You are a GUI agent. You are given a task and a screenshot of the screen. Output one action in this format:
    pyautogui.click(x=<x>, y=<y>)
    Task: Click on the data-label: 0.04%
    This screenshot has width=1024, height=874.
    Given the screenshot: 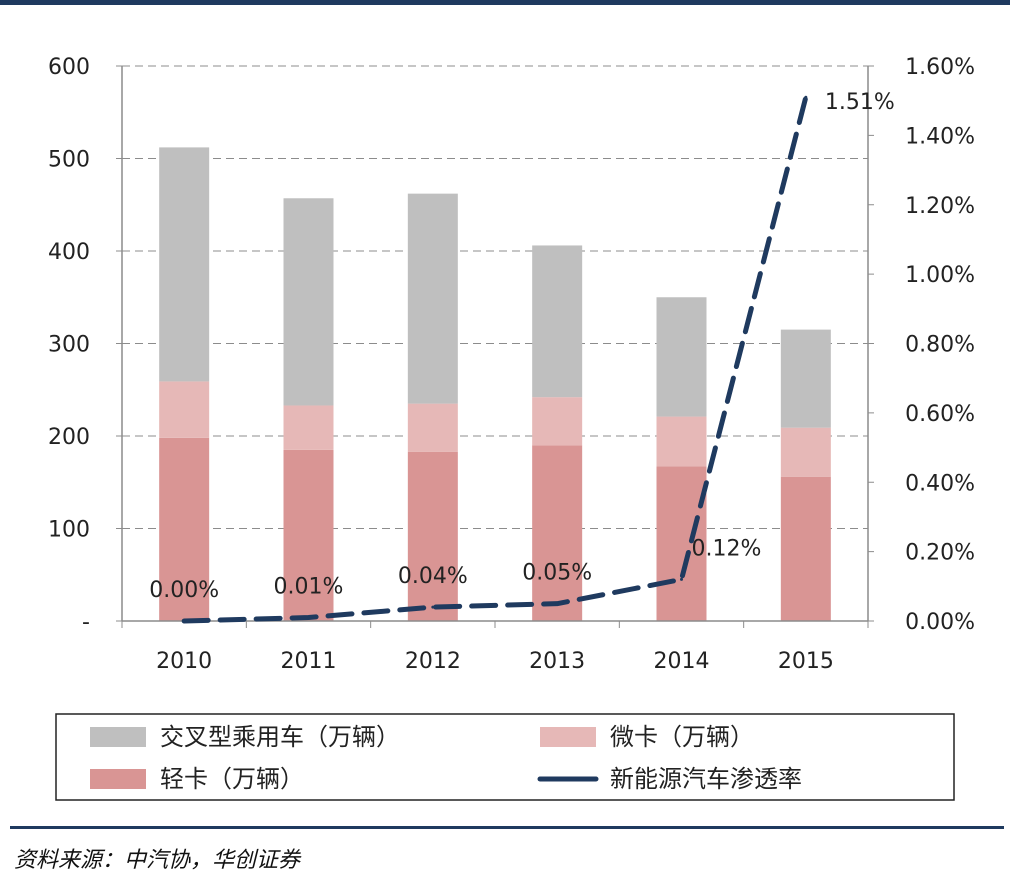 What is the action you would take?
    pyautogui.click(x=433, y=576)
    